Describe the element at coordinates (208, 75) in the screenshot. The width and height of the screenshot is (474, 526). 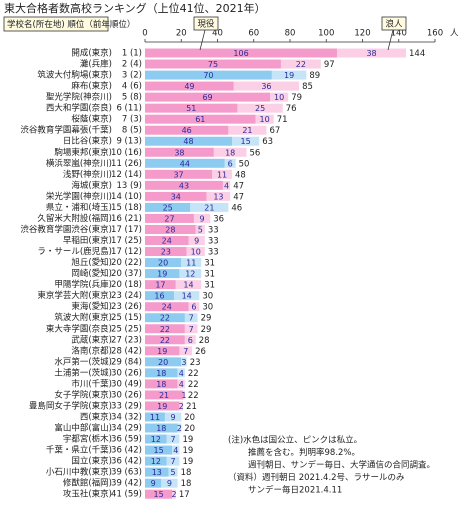
I see `segment-label: 70` at that location.